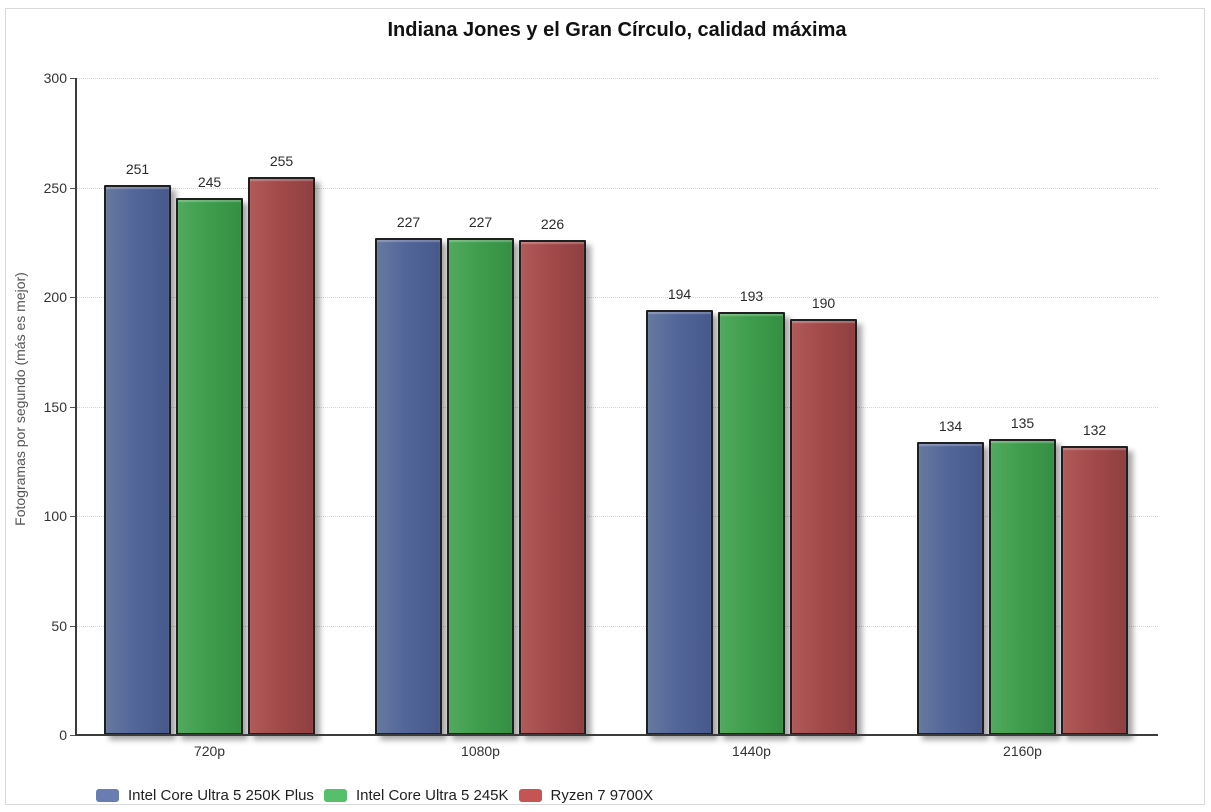 Image resolution: width=1211 pixels, height=812 pixels. I want to click on bar-value-label: 135, so click(1022, 423).